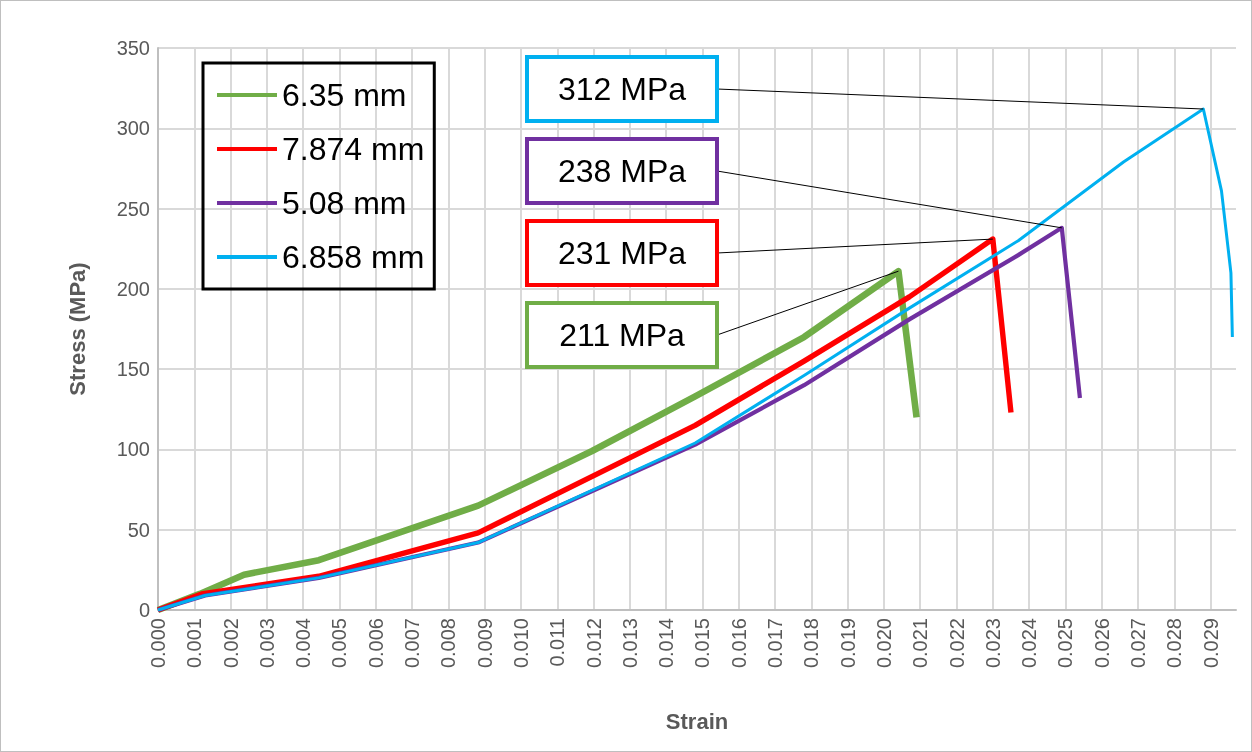 This screenshot has width=1252, height=752. Describe the element at coordinates (133, 288) in the screenshot. I see `y-tick-label: 200` at that location.